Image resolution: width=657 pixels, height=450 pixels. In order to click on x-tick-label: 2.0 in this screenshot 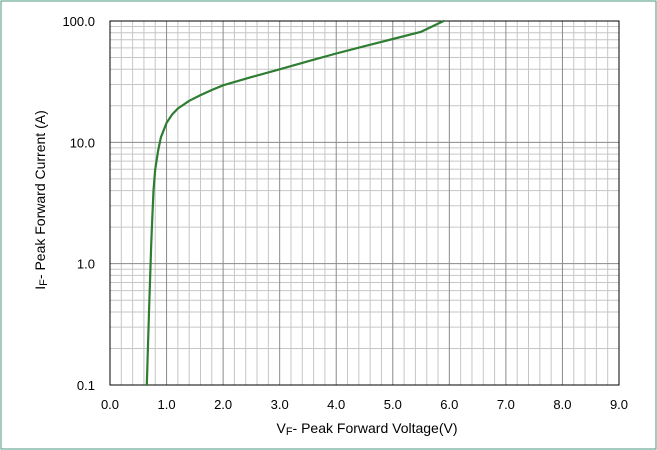, I will do `click(223, 404)`.